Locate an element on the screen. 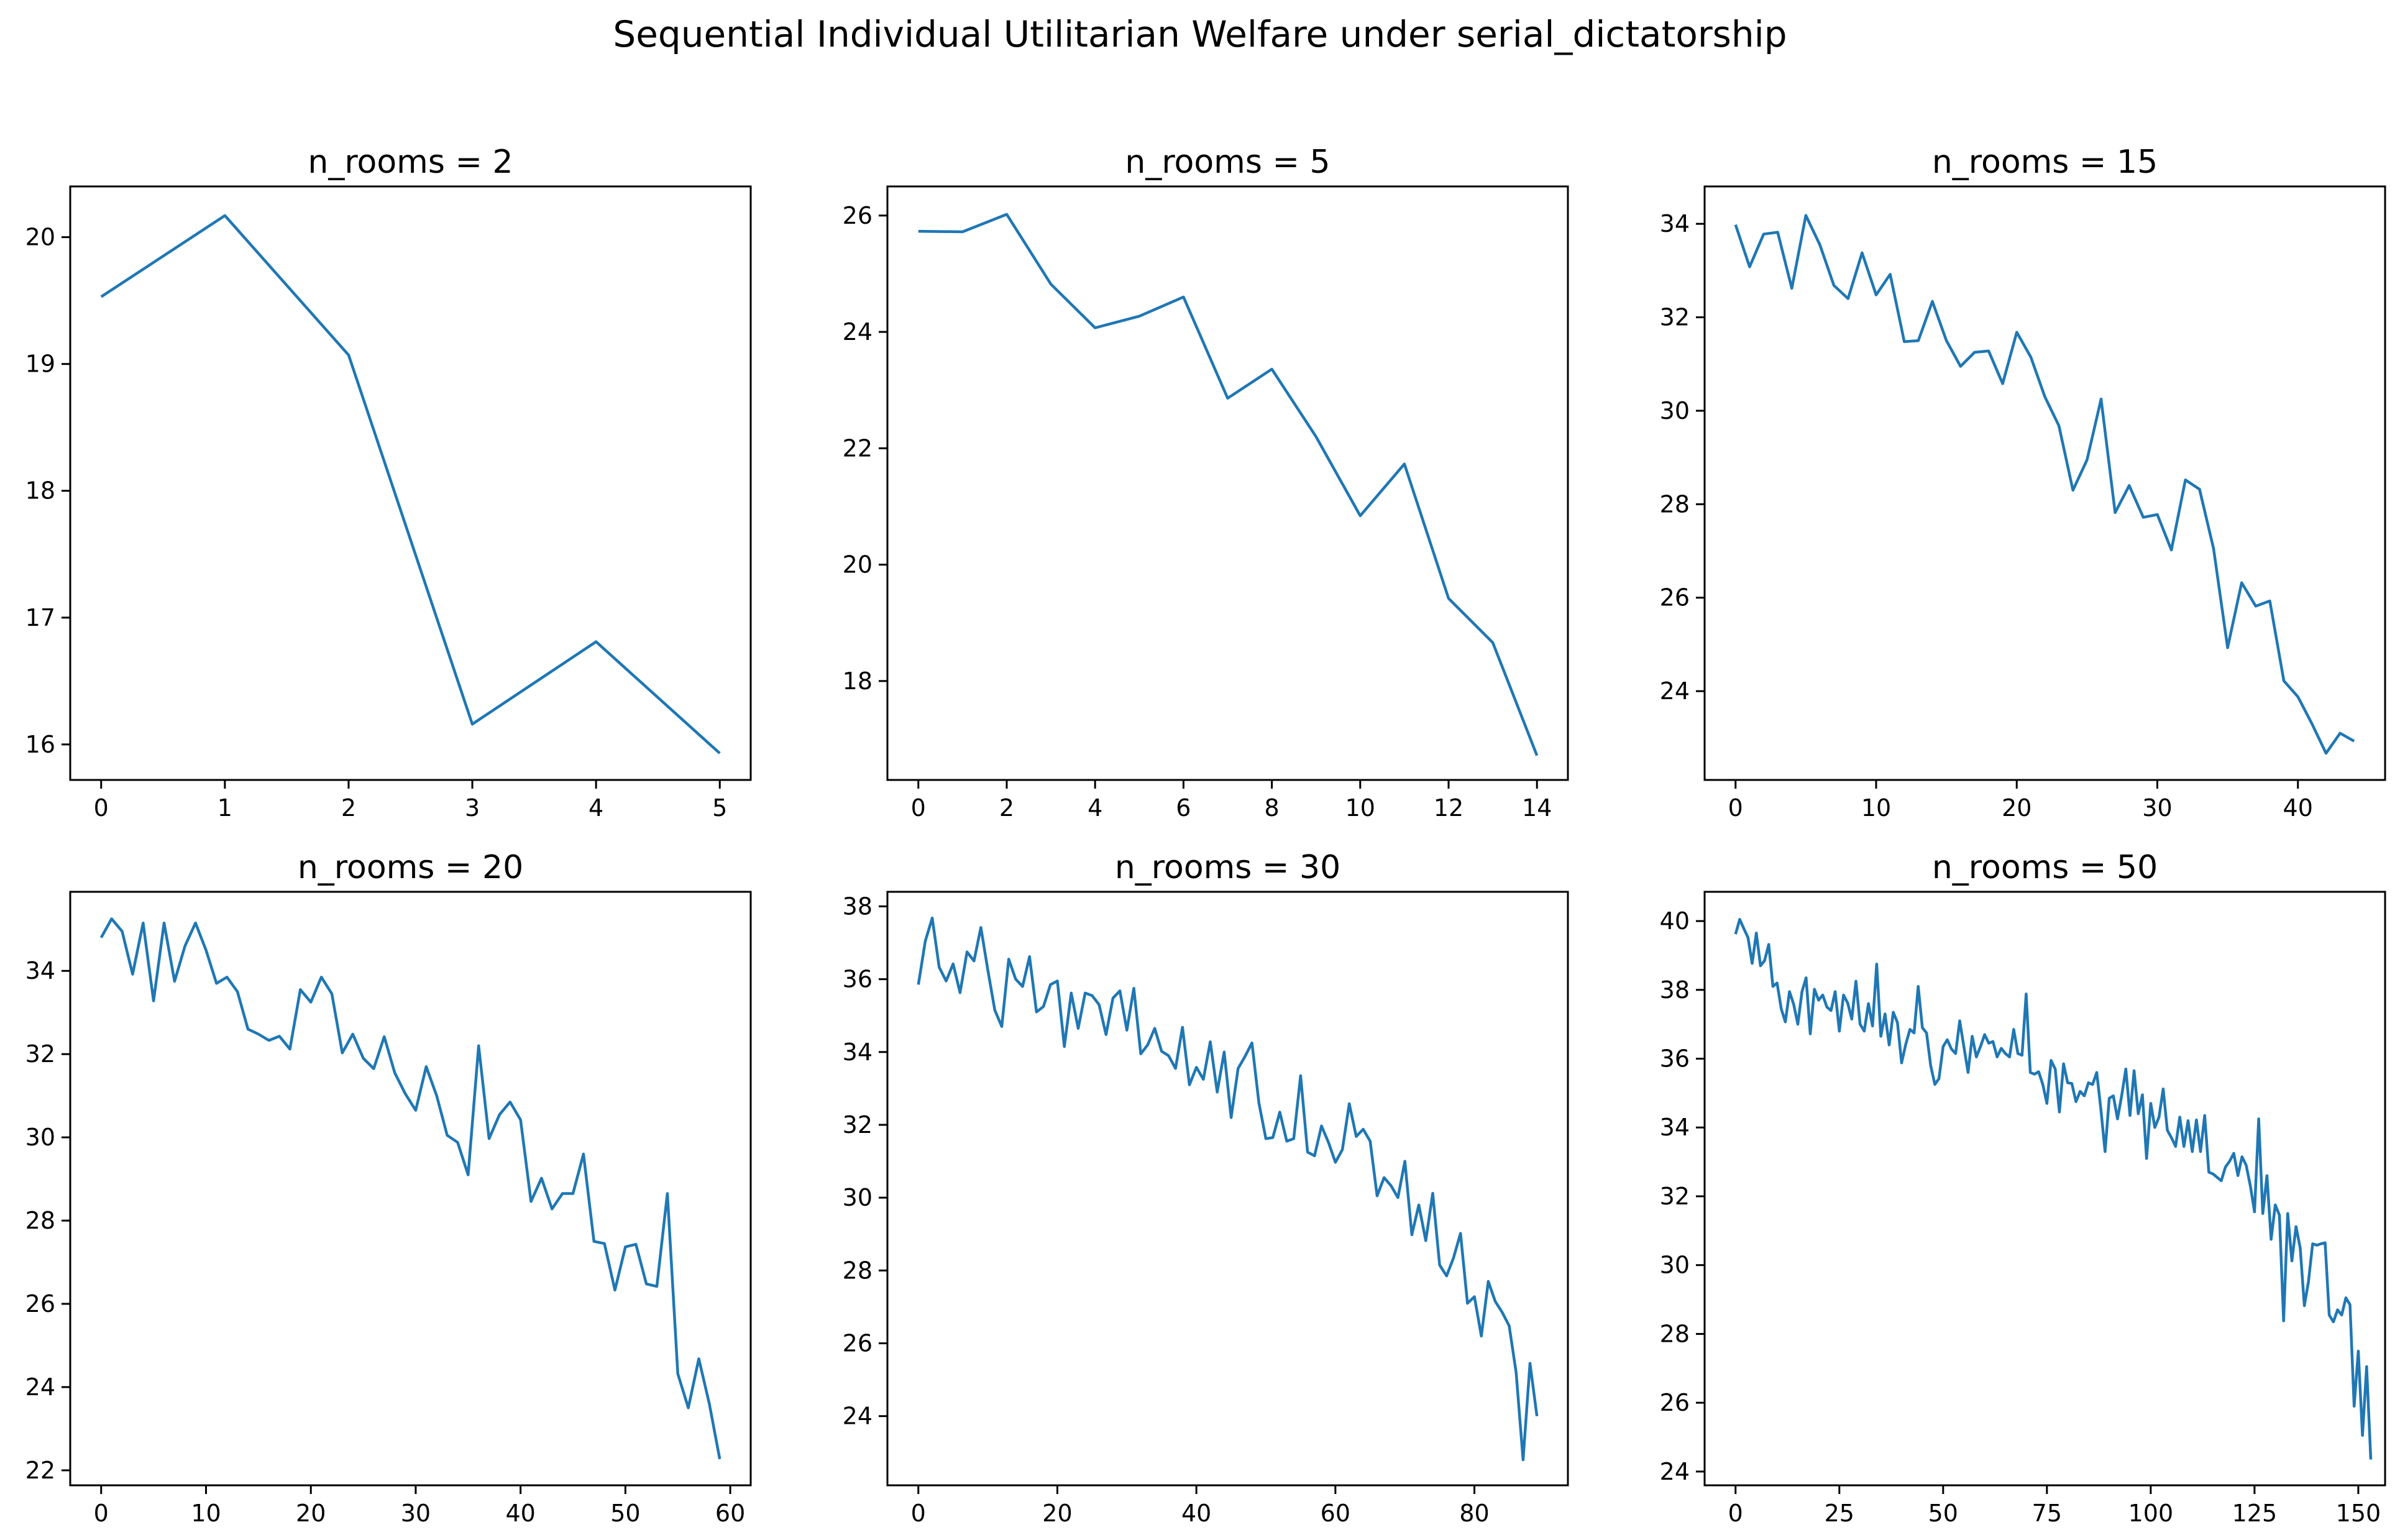 Image resolution: width=2400 pixels, height=1540 pixels. subplot-title: n_rooms = 20 is located at coordinates (410, 868).